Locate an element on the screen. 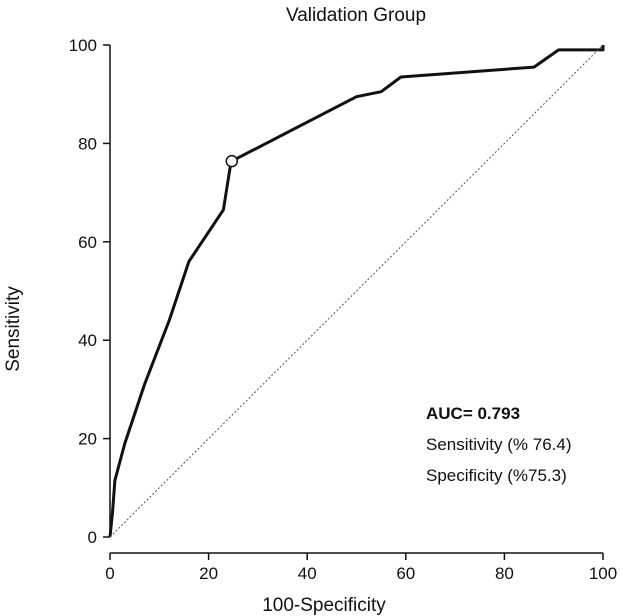 The image size is (623, 616). x-tick-label: 40 is located at coordinates (307, 573).